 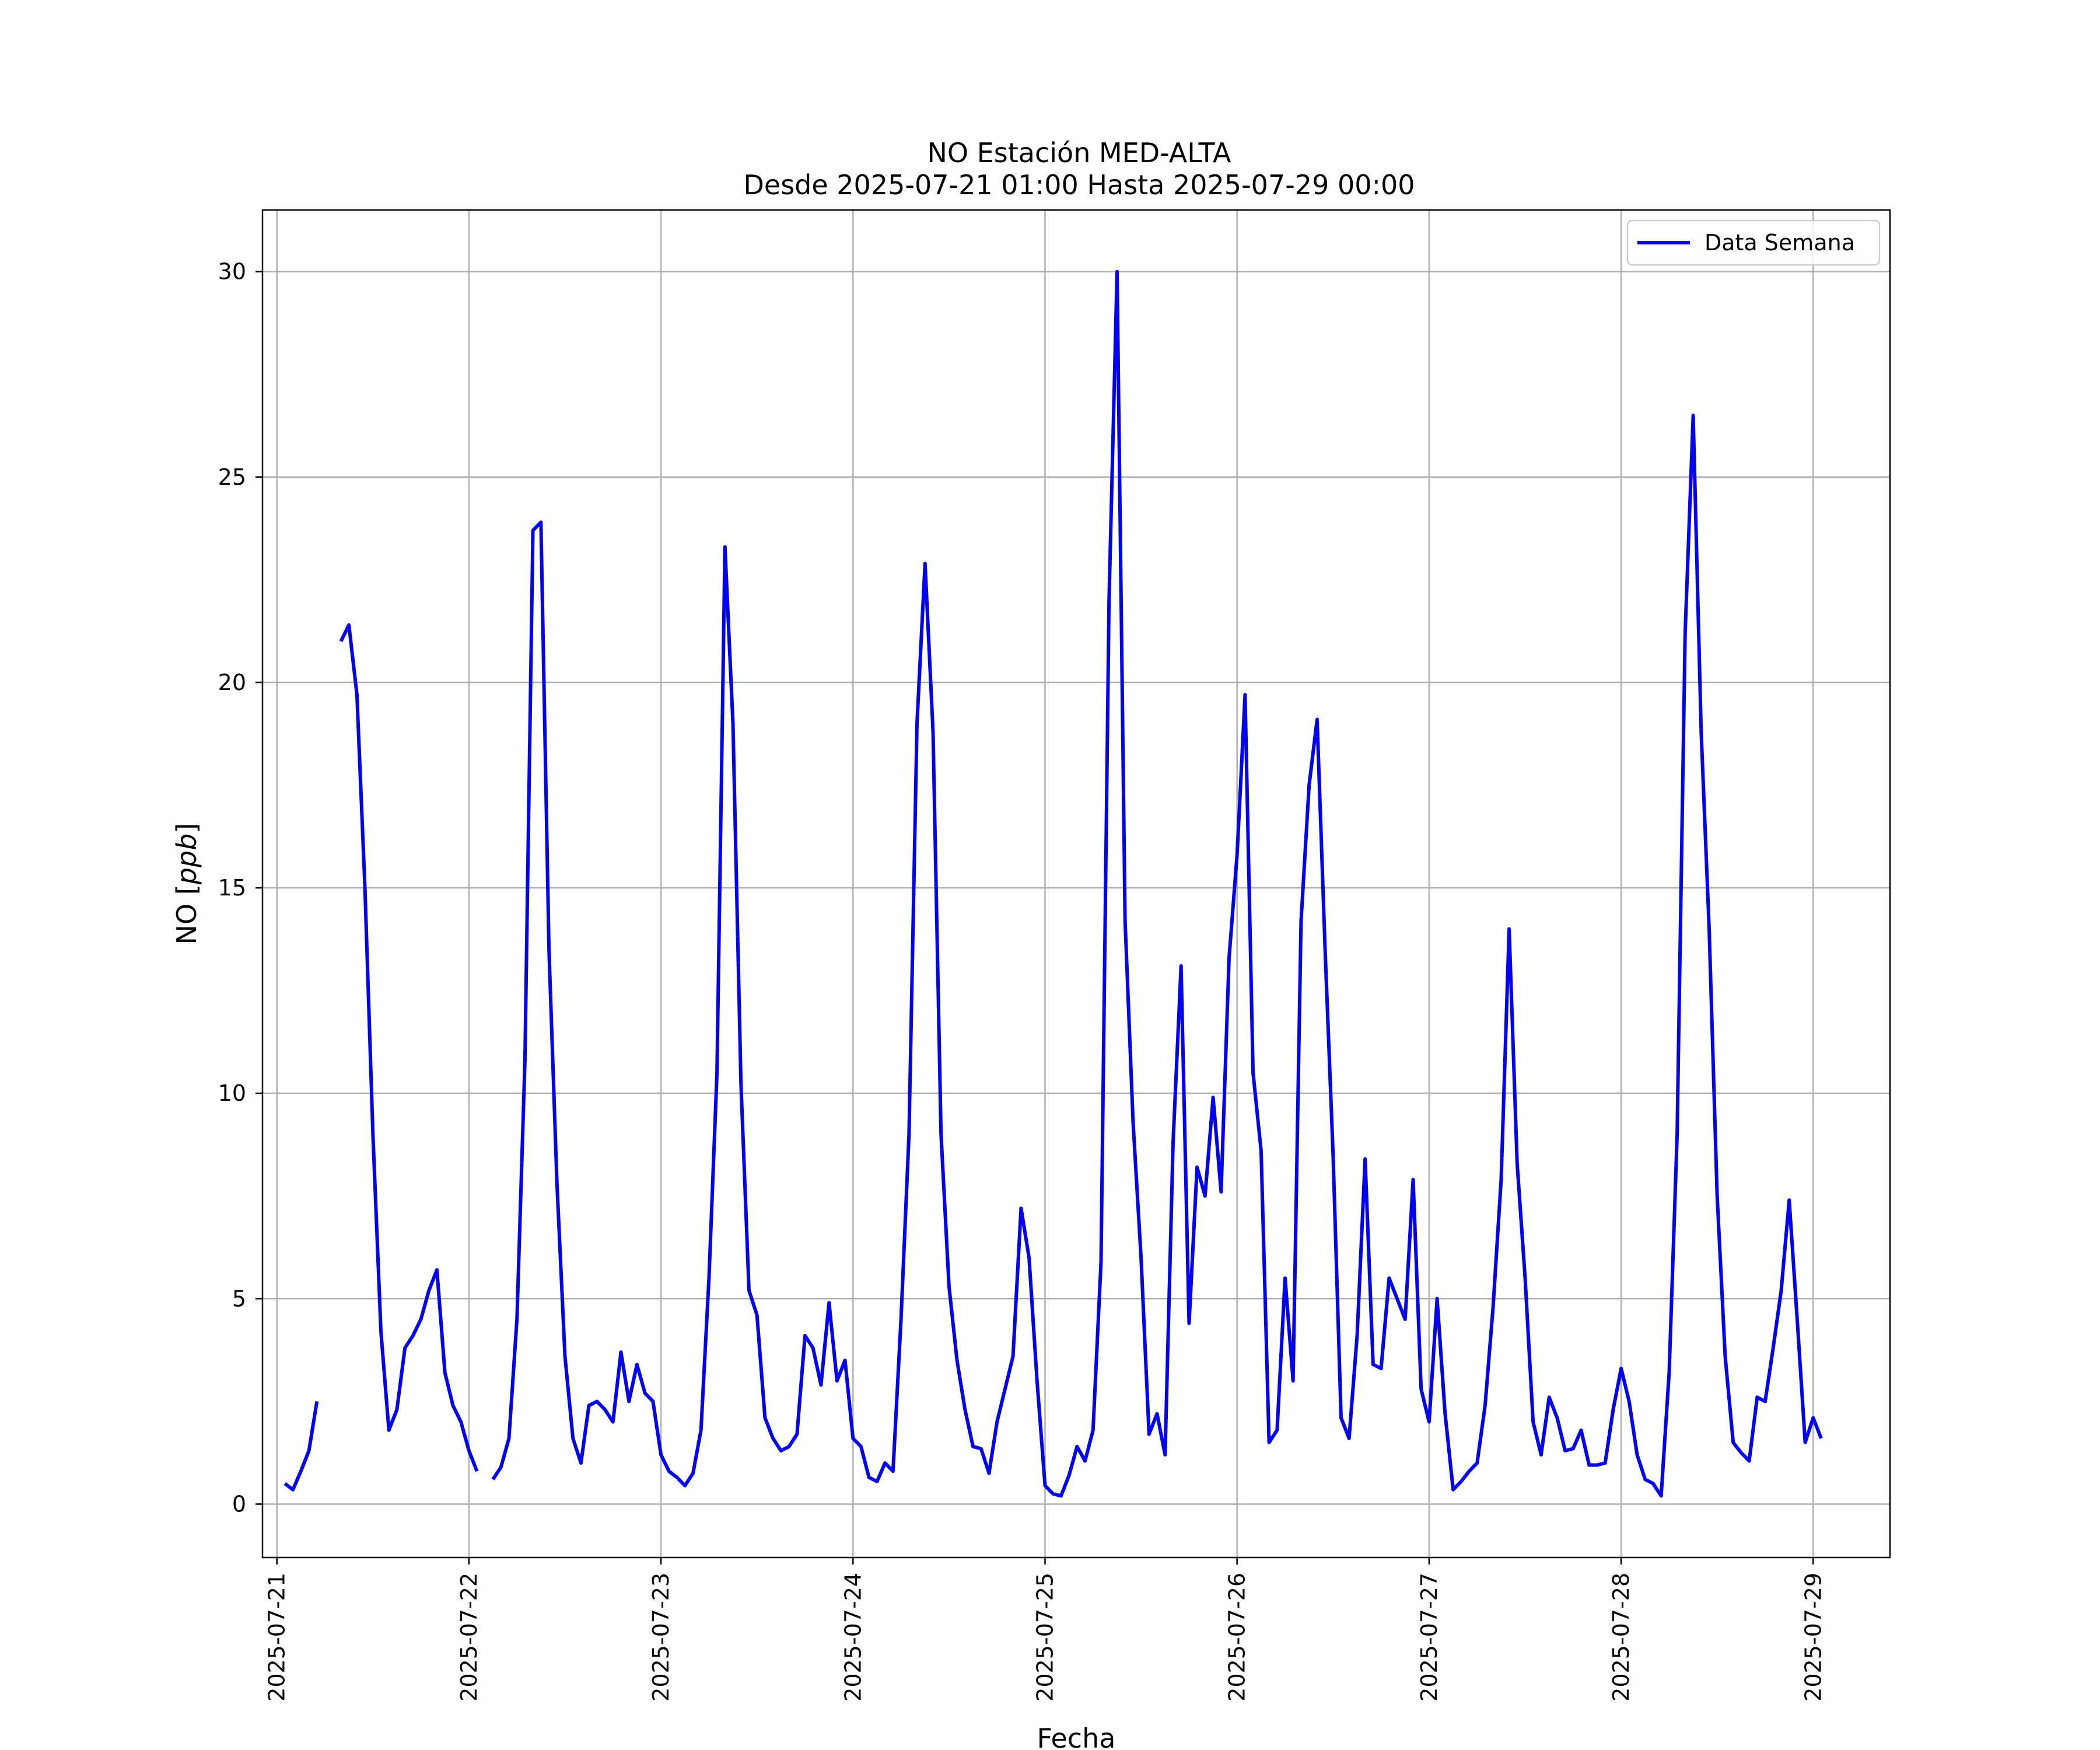 What do you see at coordinates (187, 914) in the screenshot?
I see `y-axis-label-prefix: NO [` at bounding box center [187, 914].